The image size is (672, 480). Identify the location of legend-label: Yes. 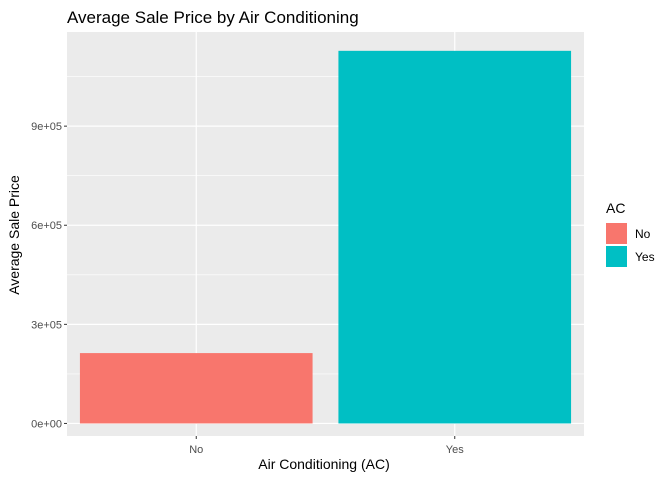
(645, 257).